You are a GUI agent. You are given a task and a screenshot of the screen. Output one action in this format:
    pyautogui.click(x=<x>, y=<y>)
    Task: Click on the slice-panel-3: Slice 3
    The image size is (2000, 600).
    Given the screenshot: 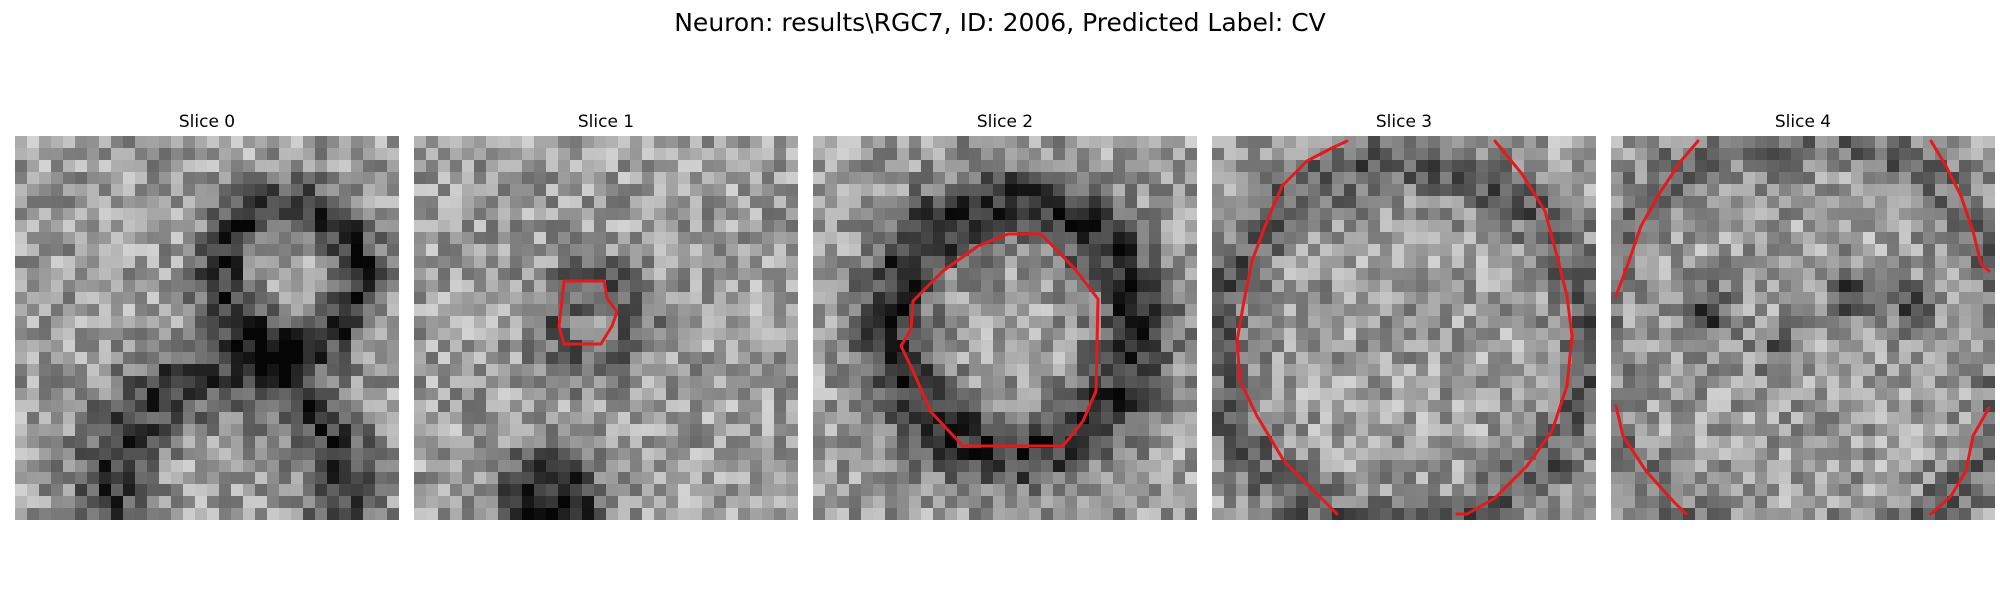 What is the action you would take?
    pyautogui.click(x=1404, y=314)
    